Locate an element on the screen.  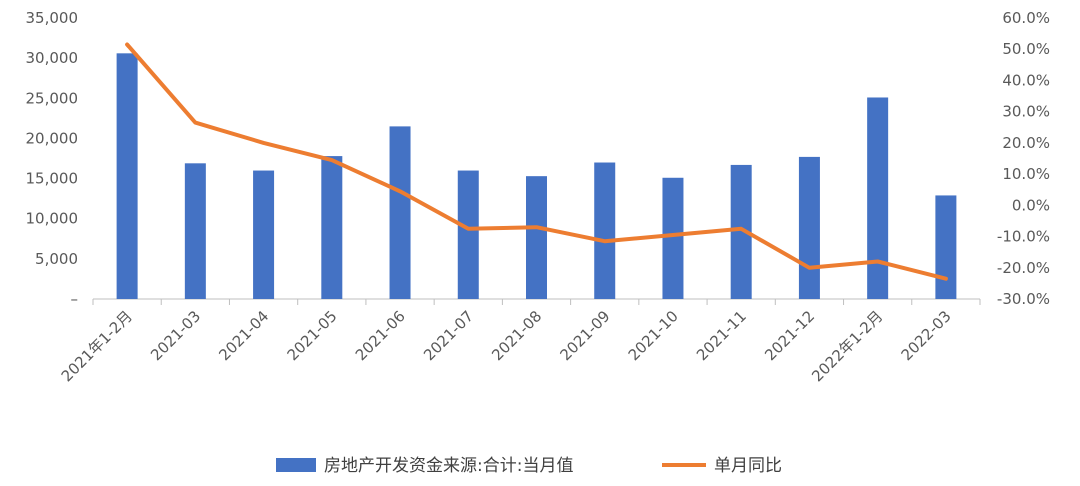
right-tick-label: 50.0% is located at coordinates (1026, 49).